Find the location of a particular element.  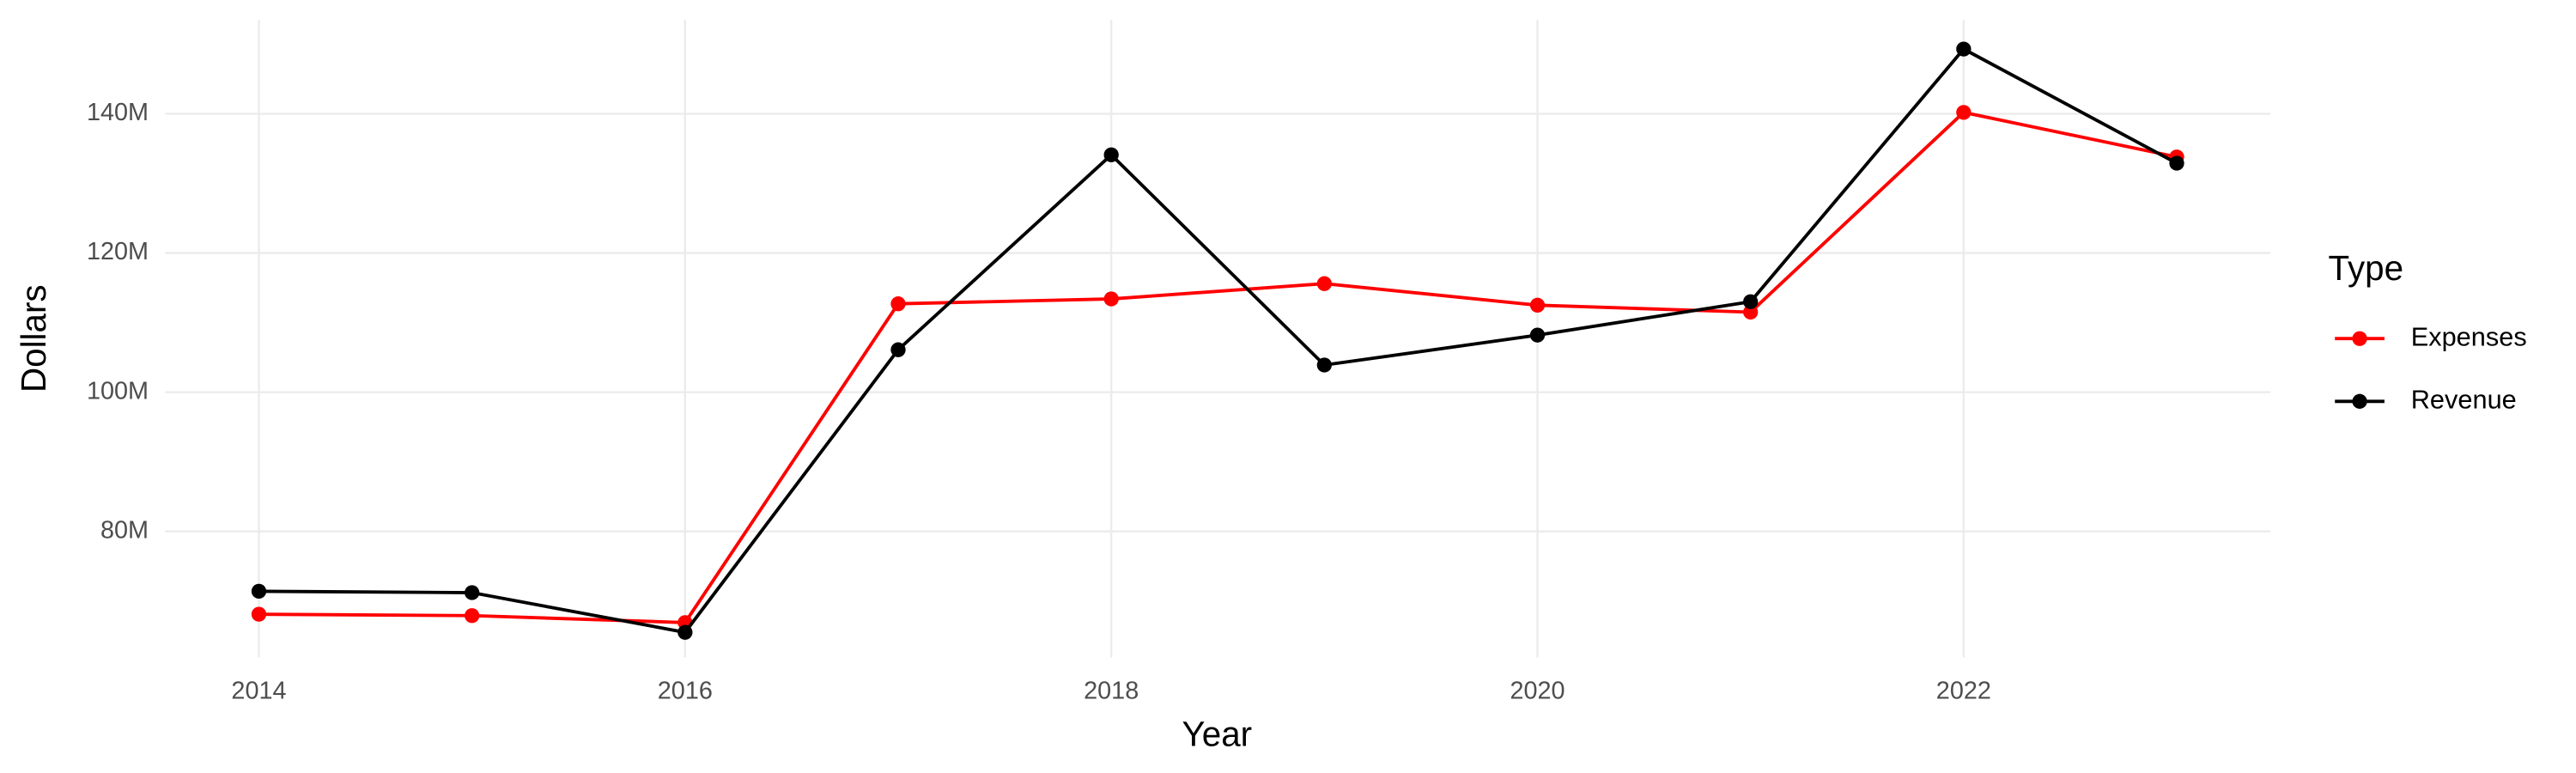

y-tick-label: 100M is located at coordinates (118, 391).